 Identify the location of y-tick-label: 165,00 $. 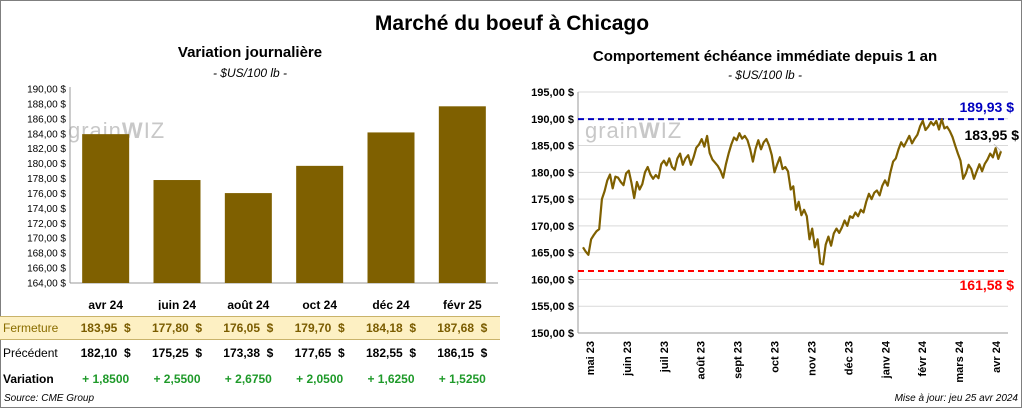
(552, 254).